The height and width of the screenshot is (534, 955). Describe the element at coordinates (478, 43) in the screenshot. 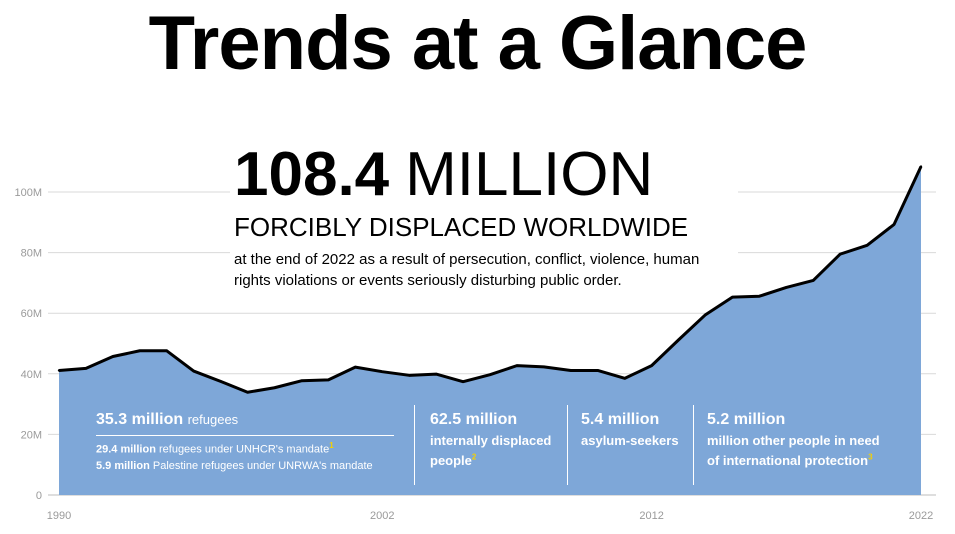

I see `page-title: Trends at a Glance` at that location.